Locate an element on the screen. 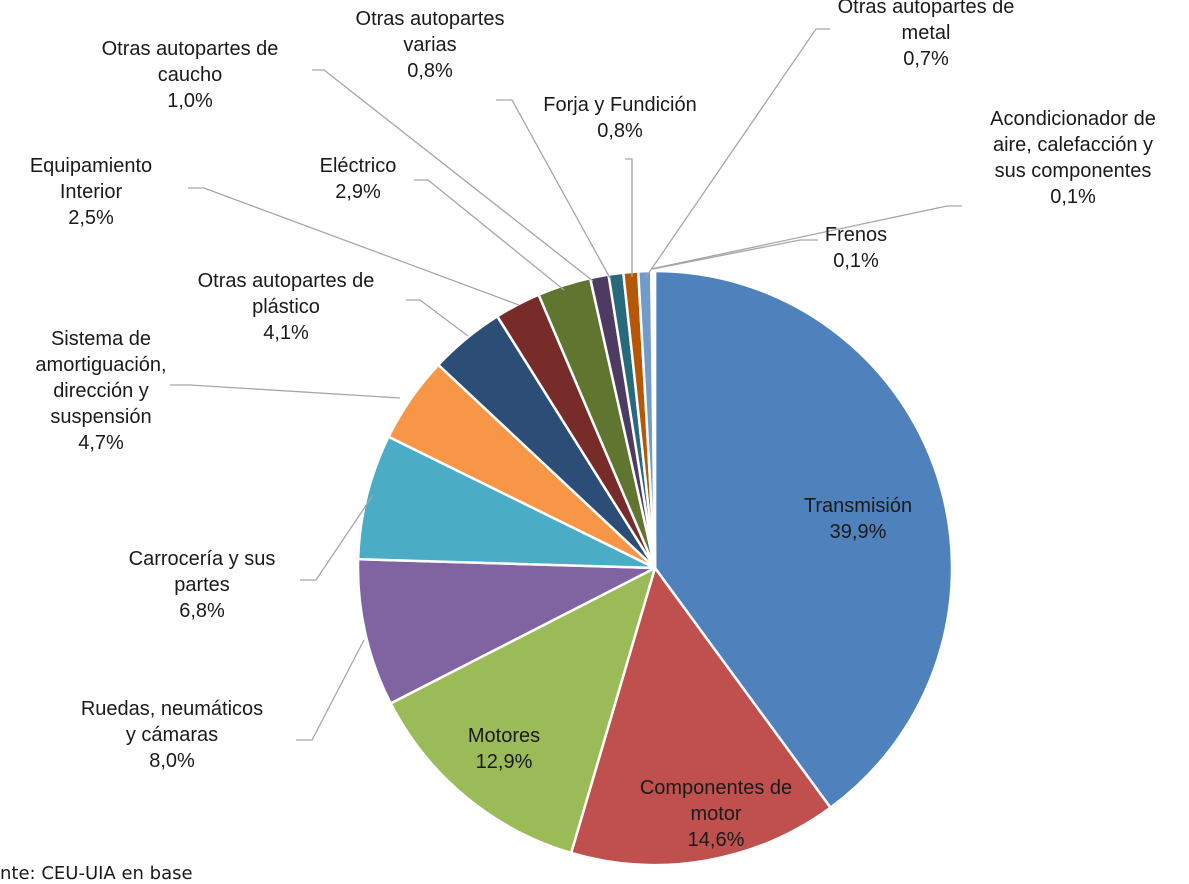 This screenshot has width=1189, height=884. slice-name: caucho is located at coordinates (190, 75).